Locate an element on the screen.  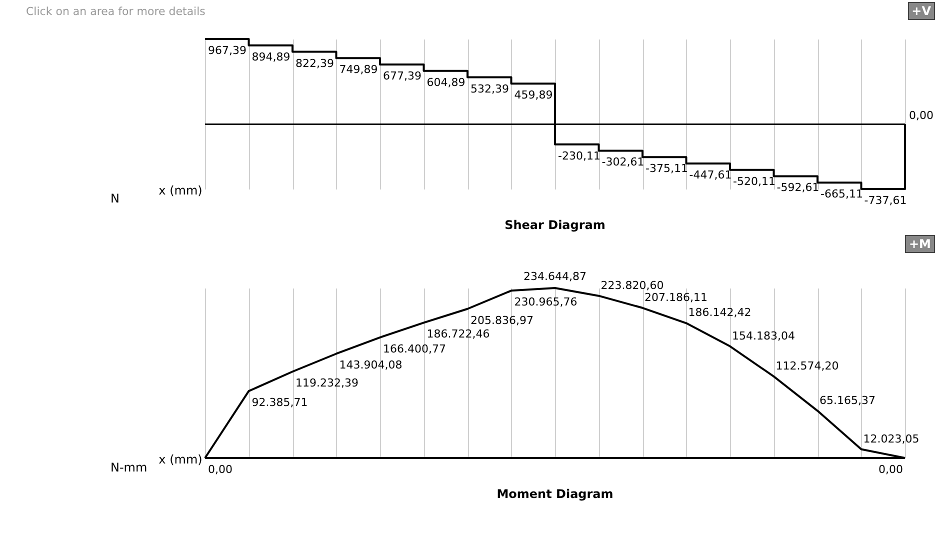
data-label: 154.183,04 is located at coordinates (763, 335).